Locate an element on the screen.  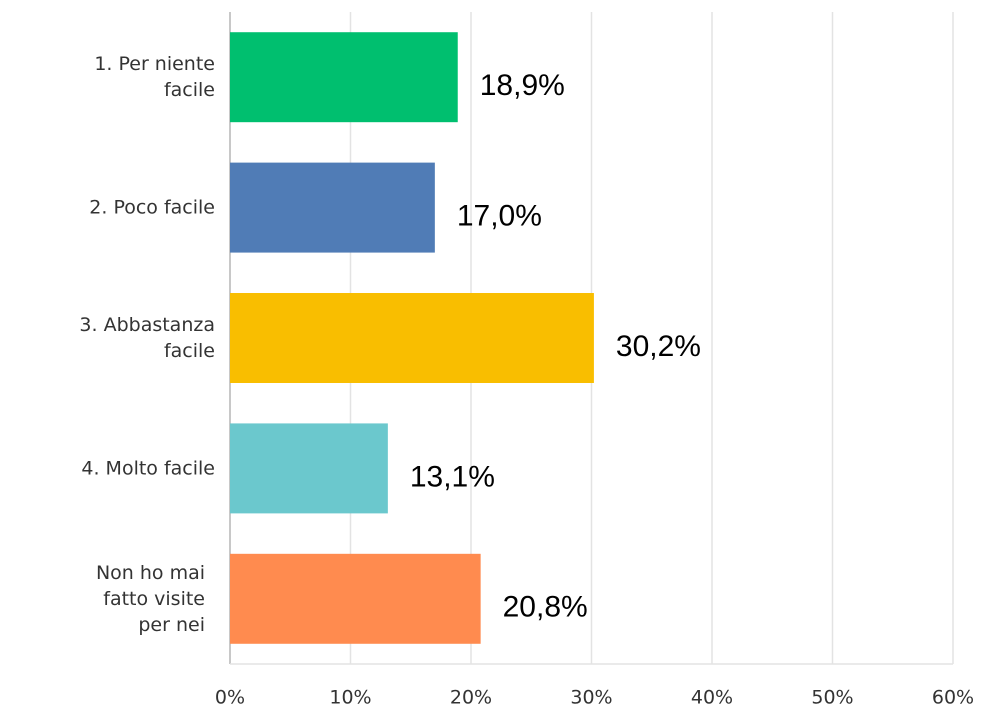
x-tick-label: 30% is located at coordinates (591, 698).